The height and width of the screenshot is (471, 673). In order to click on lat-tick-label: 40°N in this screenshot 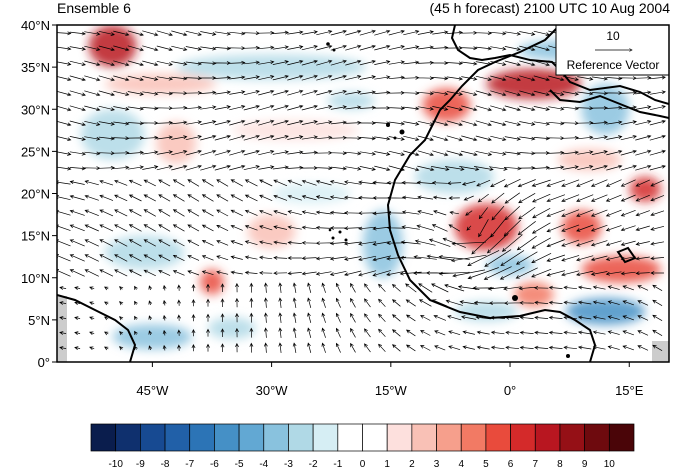, I will do `click(35, 25)`.